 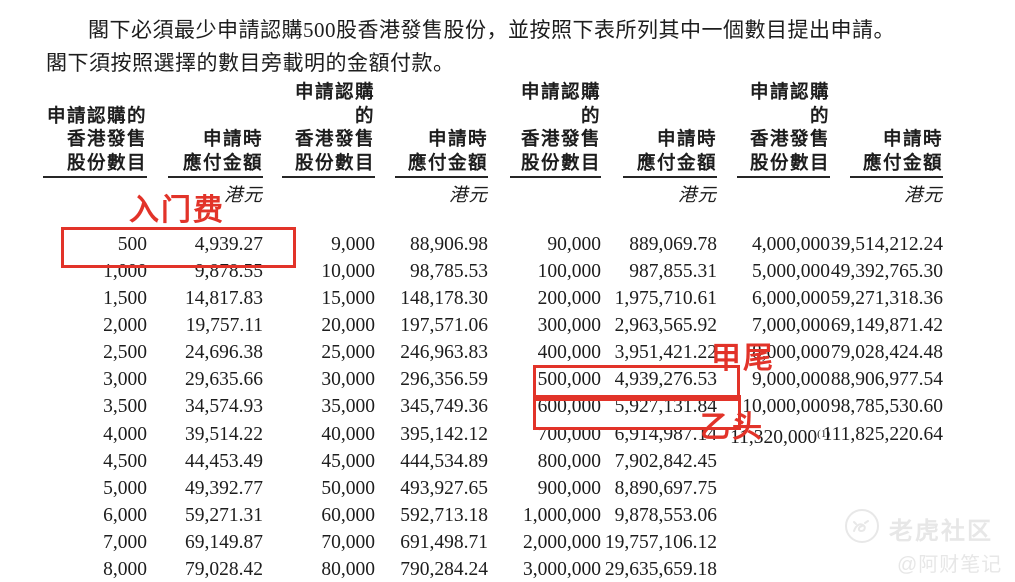 I want to click on amount-value: 88,906.98, so click(x=449, y=244).